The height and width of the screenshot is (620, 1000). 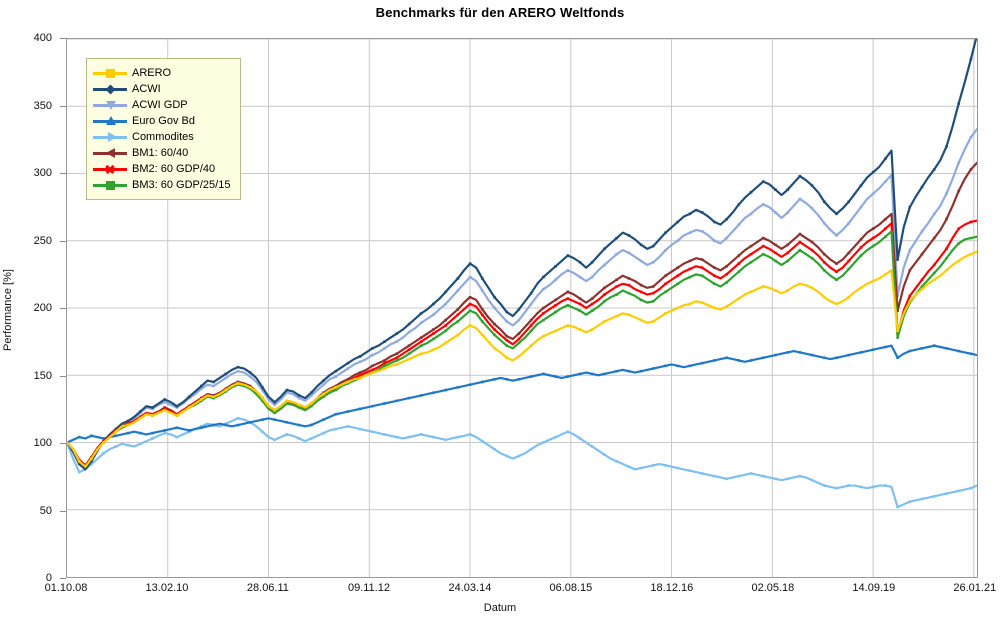 I want to click on y-tick-label: 300, so click(x=42, y=173).